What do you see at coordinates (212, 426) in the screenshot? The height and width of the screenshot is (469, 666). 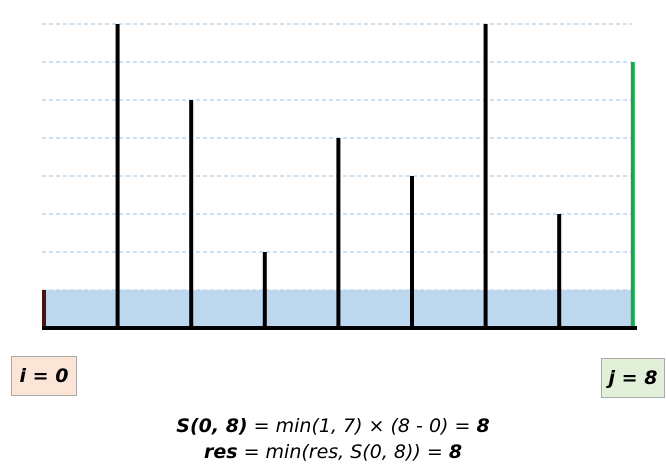 I see `area-term: S(0, 8)` at bounding box center [212, 426].